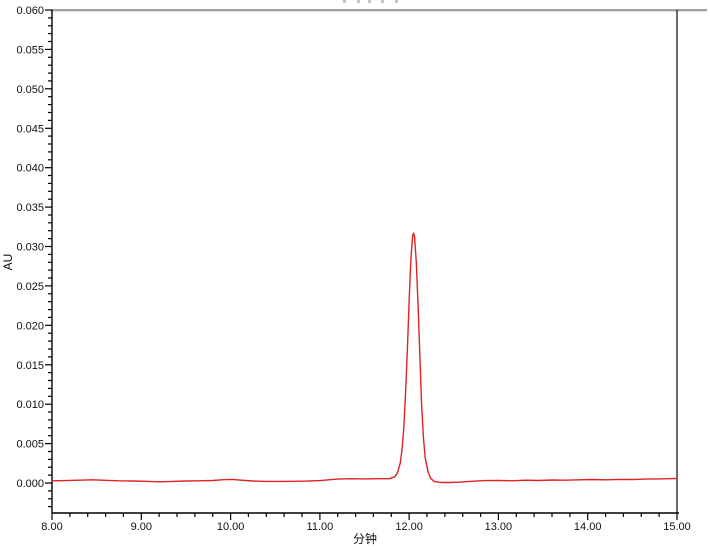  Describe the element at coordinates (364, 539) in the screenshot. I see `x-axis-title: 分钟` at that location.